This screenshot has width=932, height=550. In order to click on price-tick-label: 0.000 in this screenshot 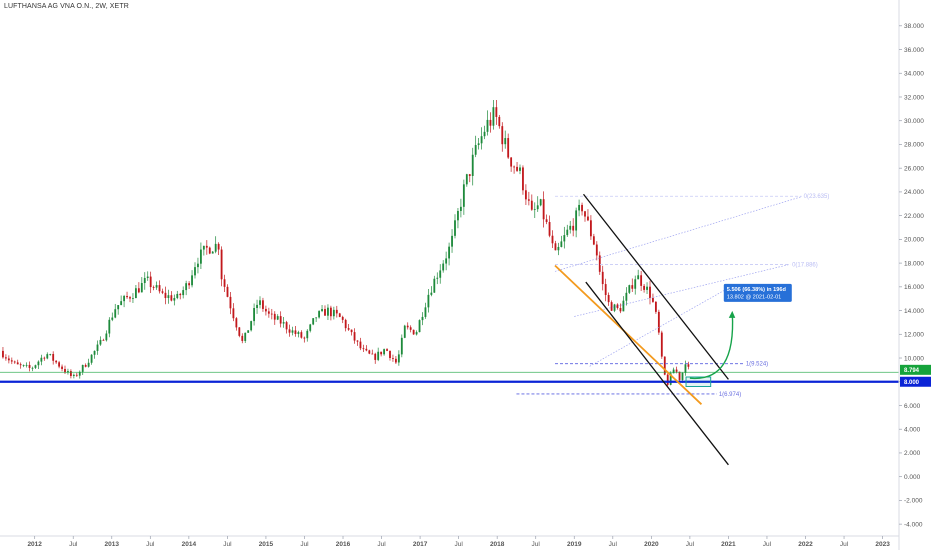, I will do `click(912, 477)`.